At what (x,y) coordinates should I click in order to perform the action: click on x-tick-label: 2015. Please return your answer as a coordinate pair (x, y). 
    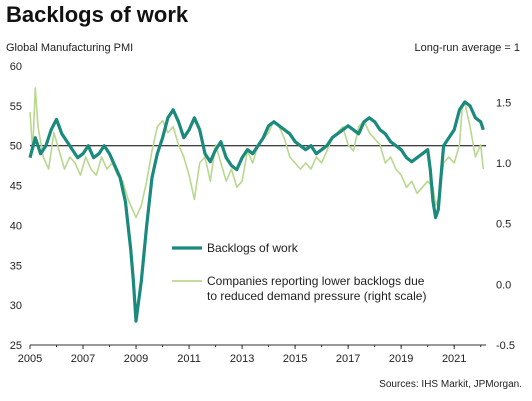
    Looking at the image, I should click on (295, 359).